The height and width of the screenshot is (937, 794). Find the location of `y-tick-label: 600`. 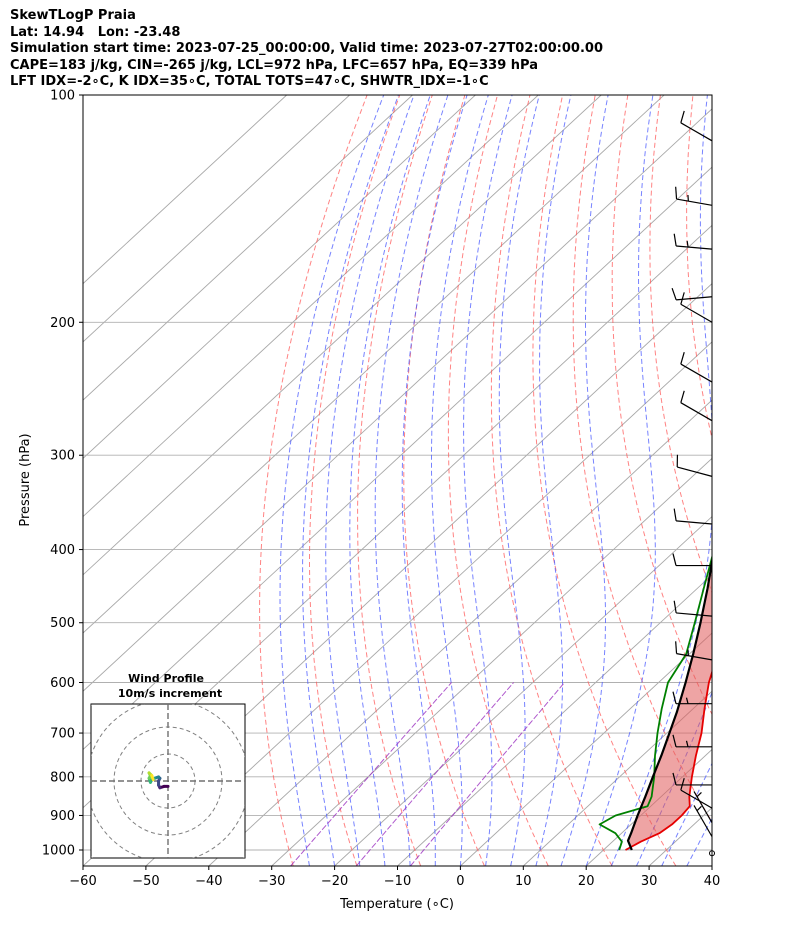

y-tick-label: 600 is located at coordinates (62, 683).